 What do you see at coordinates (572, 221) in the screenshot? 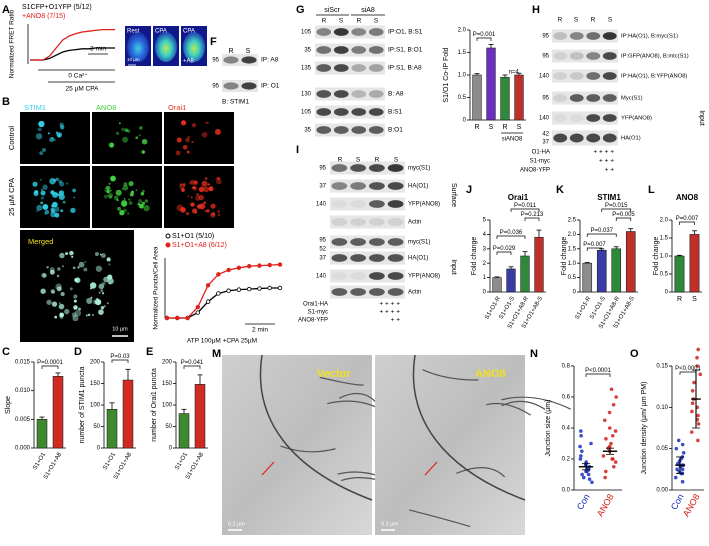
I see `y-tick-label: 2.5` at bounding box center [572, 221].